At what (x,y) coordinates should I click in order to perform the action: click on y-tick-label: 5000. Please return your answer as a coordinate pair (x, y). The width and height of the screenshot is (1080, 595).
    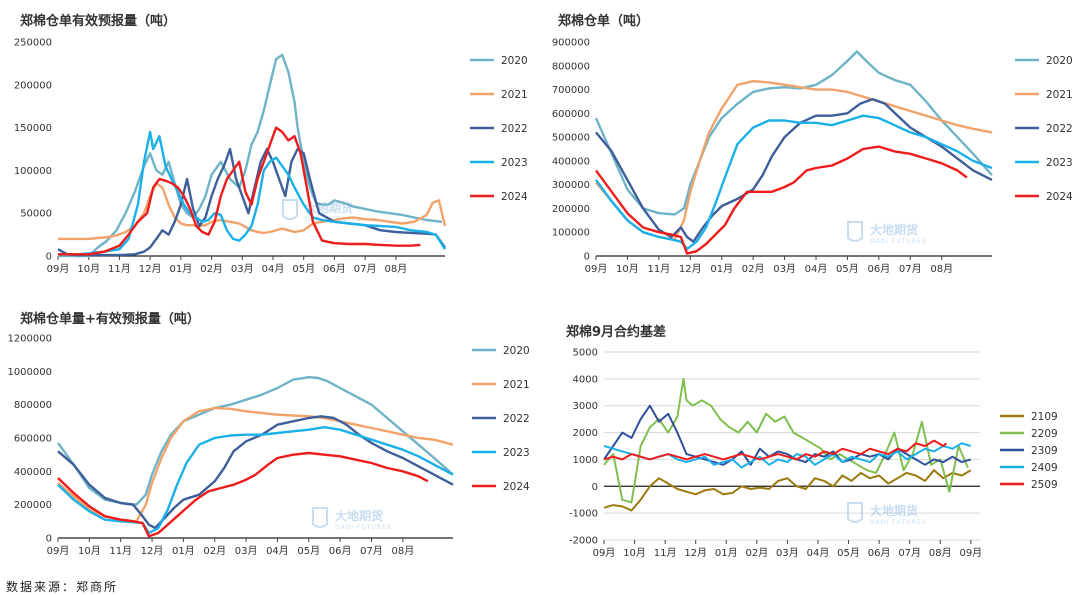
    Looking at the image, I should click on (585, 353).